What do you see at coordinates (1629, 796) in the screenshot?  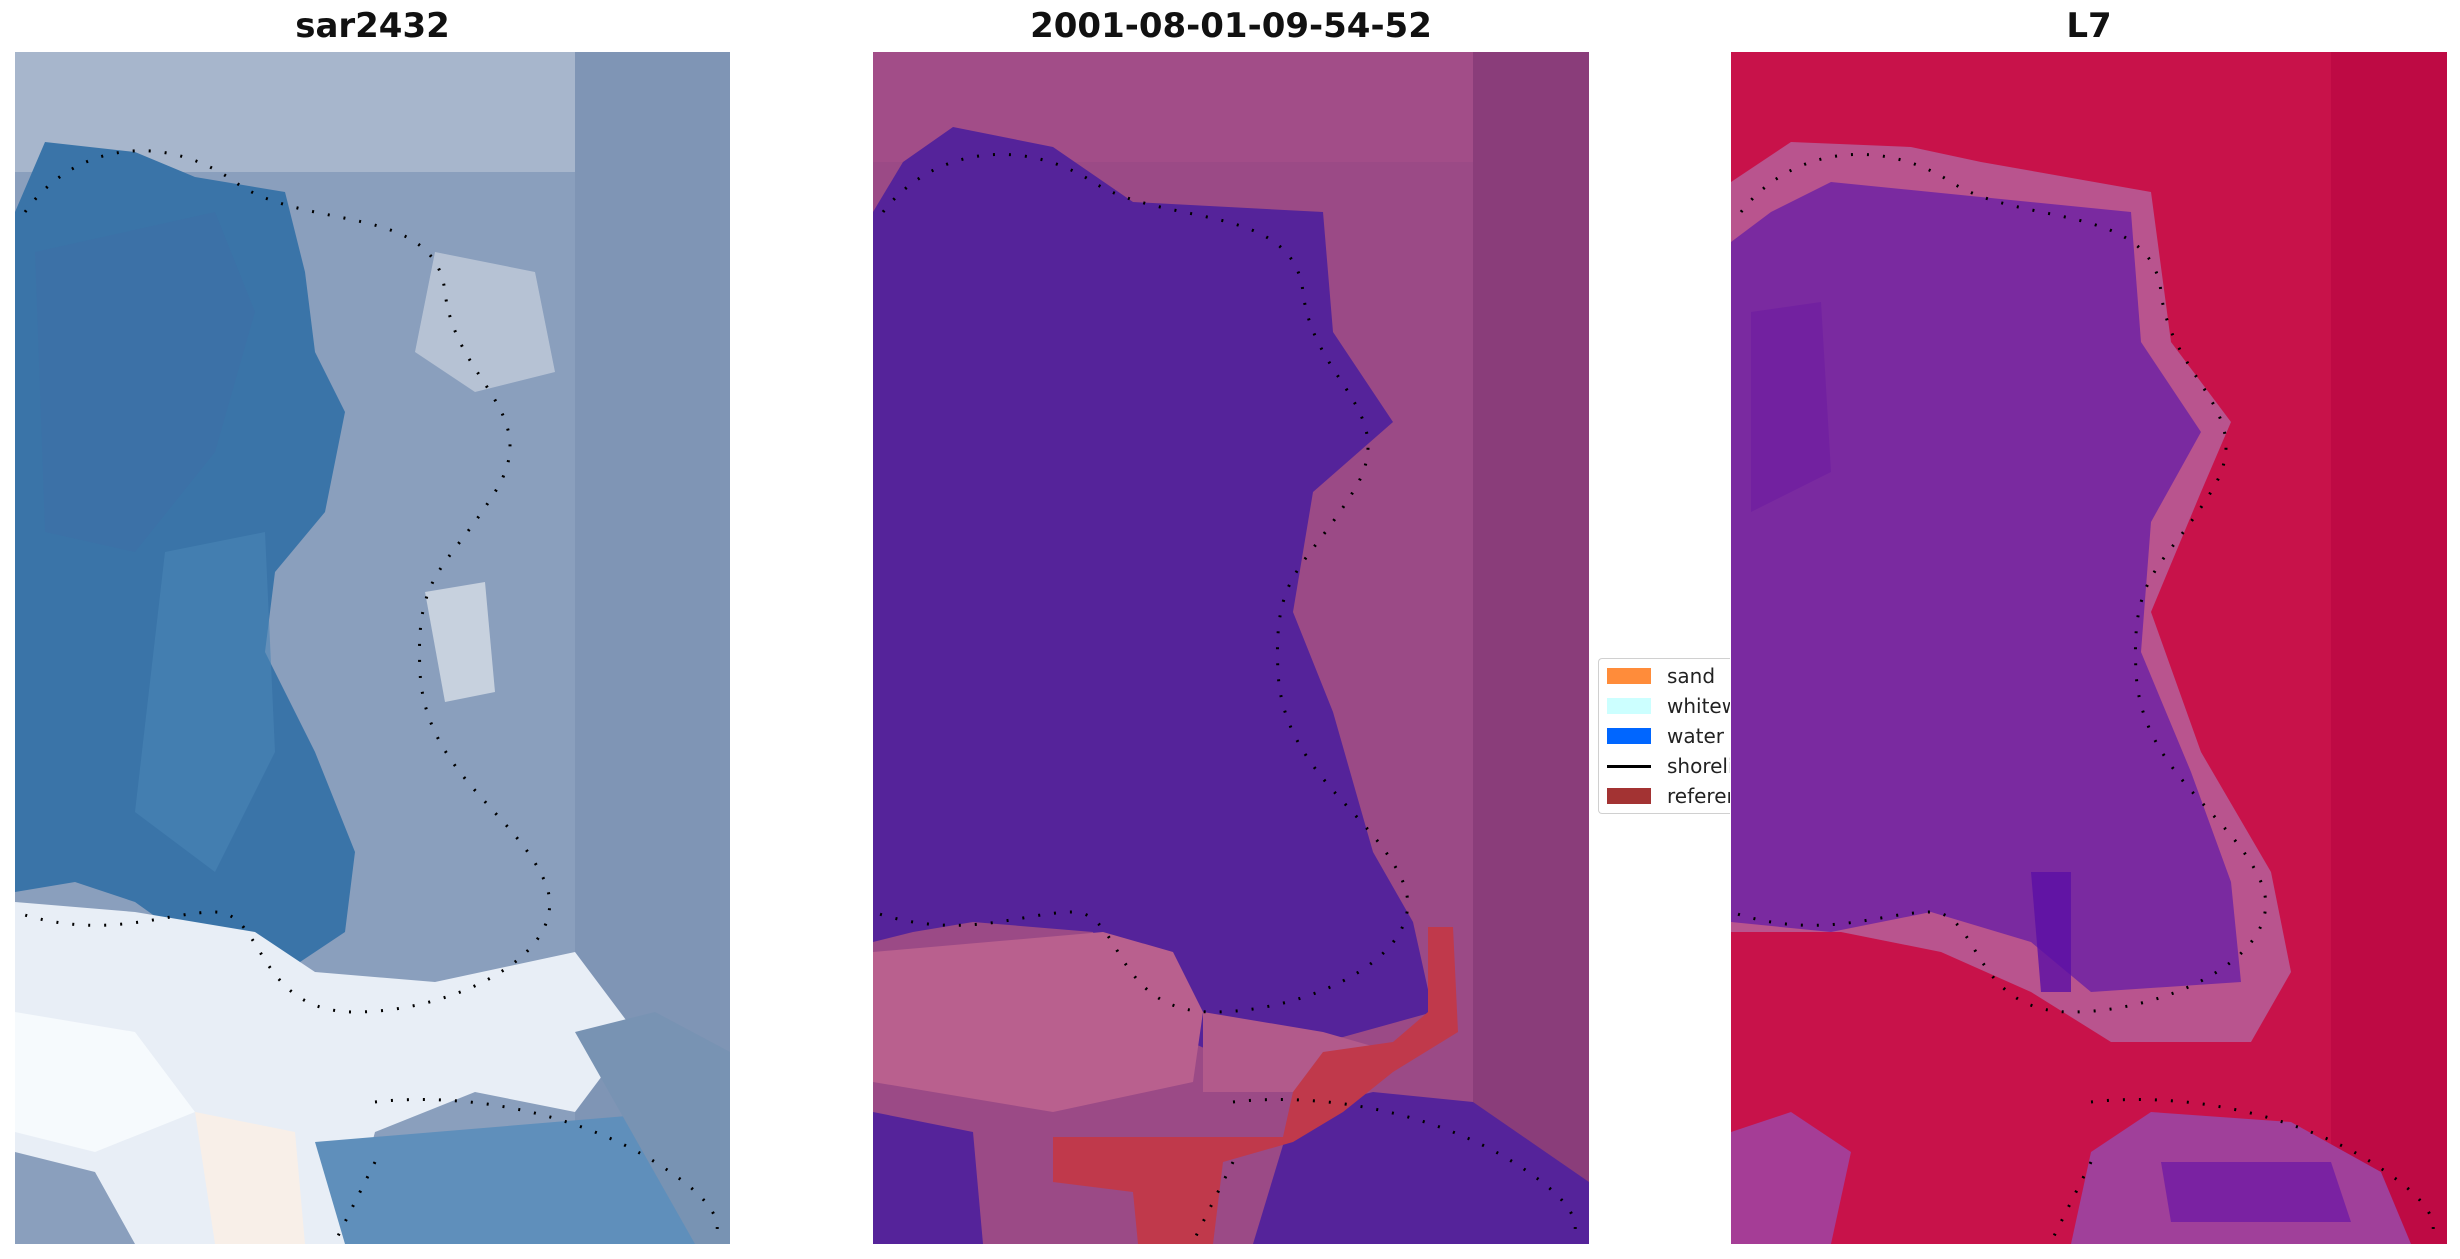 I see `reference-swatch` at bounding box center [1629, 796].